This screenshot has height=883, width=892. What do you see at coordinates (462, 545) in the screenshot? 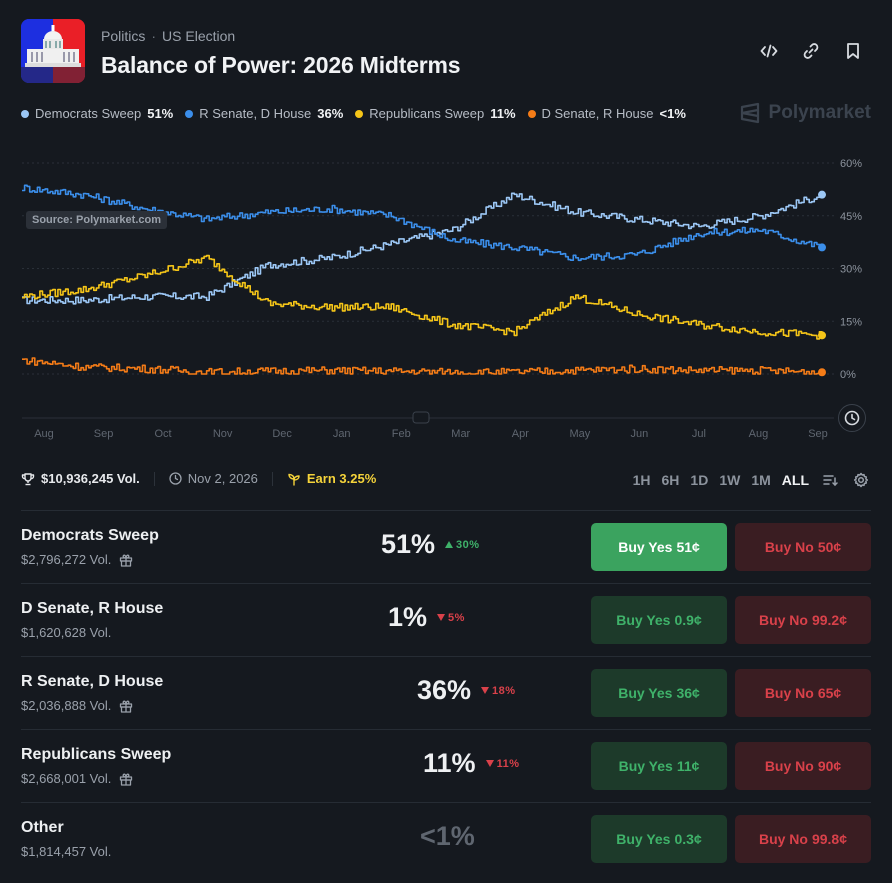
I see `outcome-change: 30%` at bounding box center [462, 545].